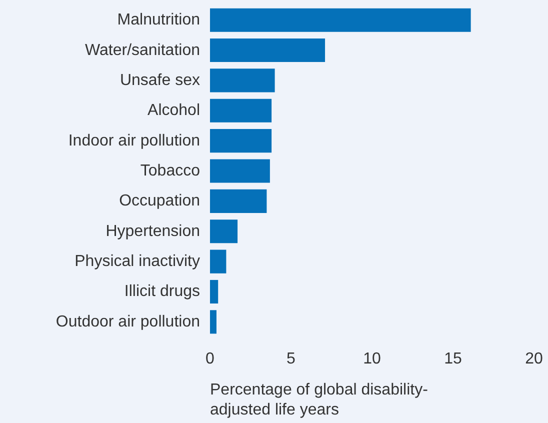 The width and height of the screenshot is (548, 423). Describe the element at coordinates (160, 80) in the screenshot. I see `y-tick-label: Unsafe sex` at that location.